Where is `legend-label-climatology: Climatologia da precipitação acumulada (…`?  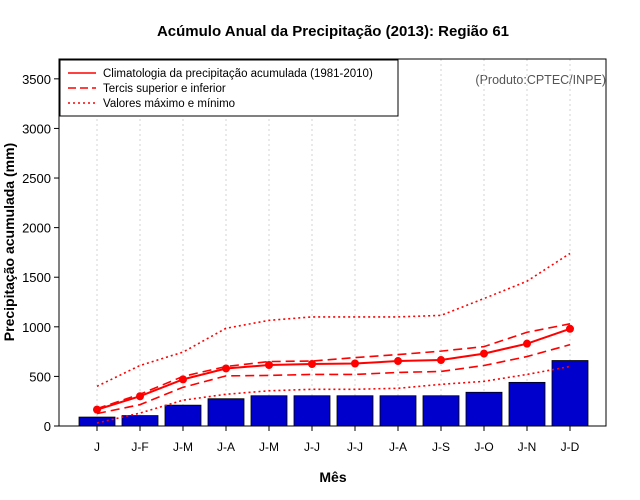 legend-label-climatology: Climatologia da precipitação acumulada (… is located at coordinates (238, 74).